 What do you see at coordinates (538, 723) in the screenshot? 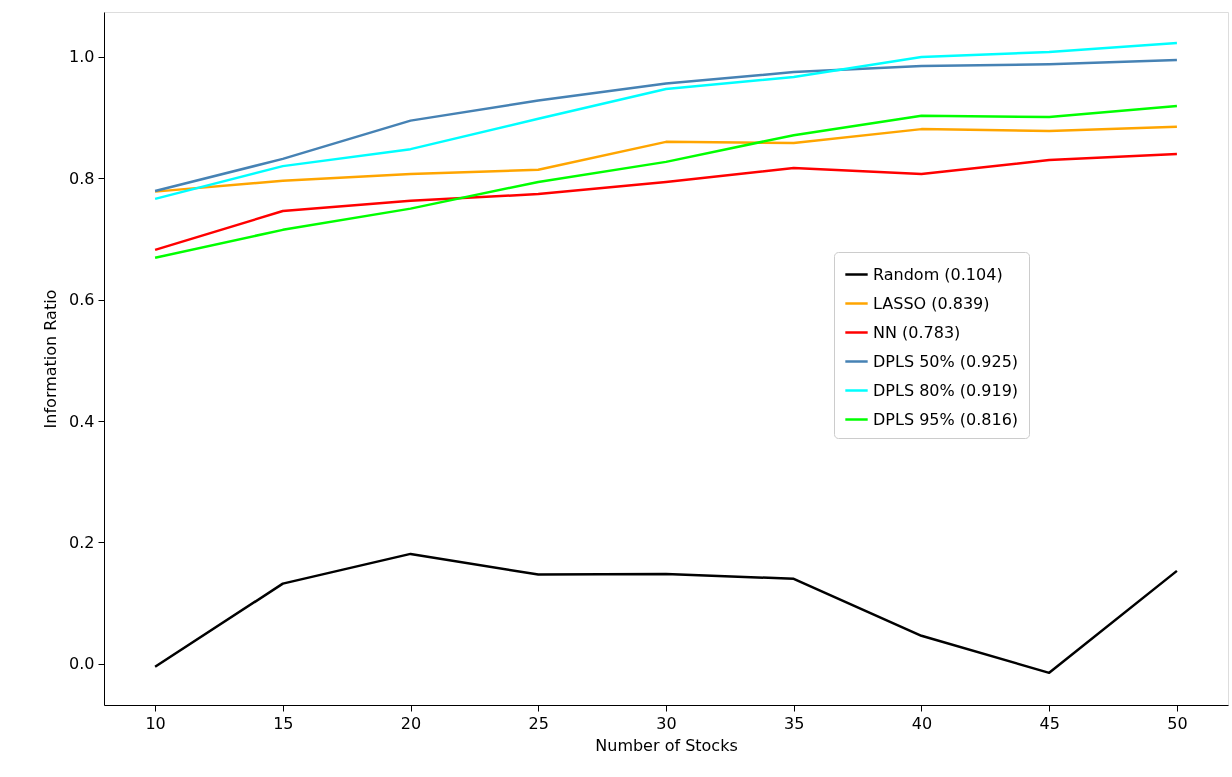
I see `x-tick-label: 25` at bounding box center [538, 723].